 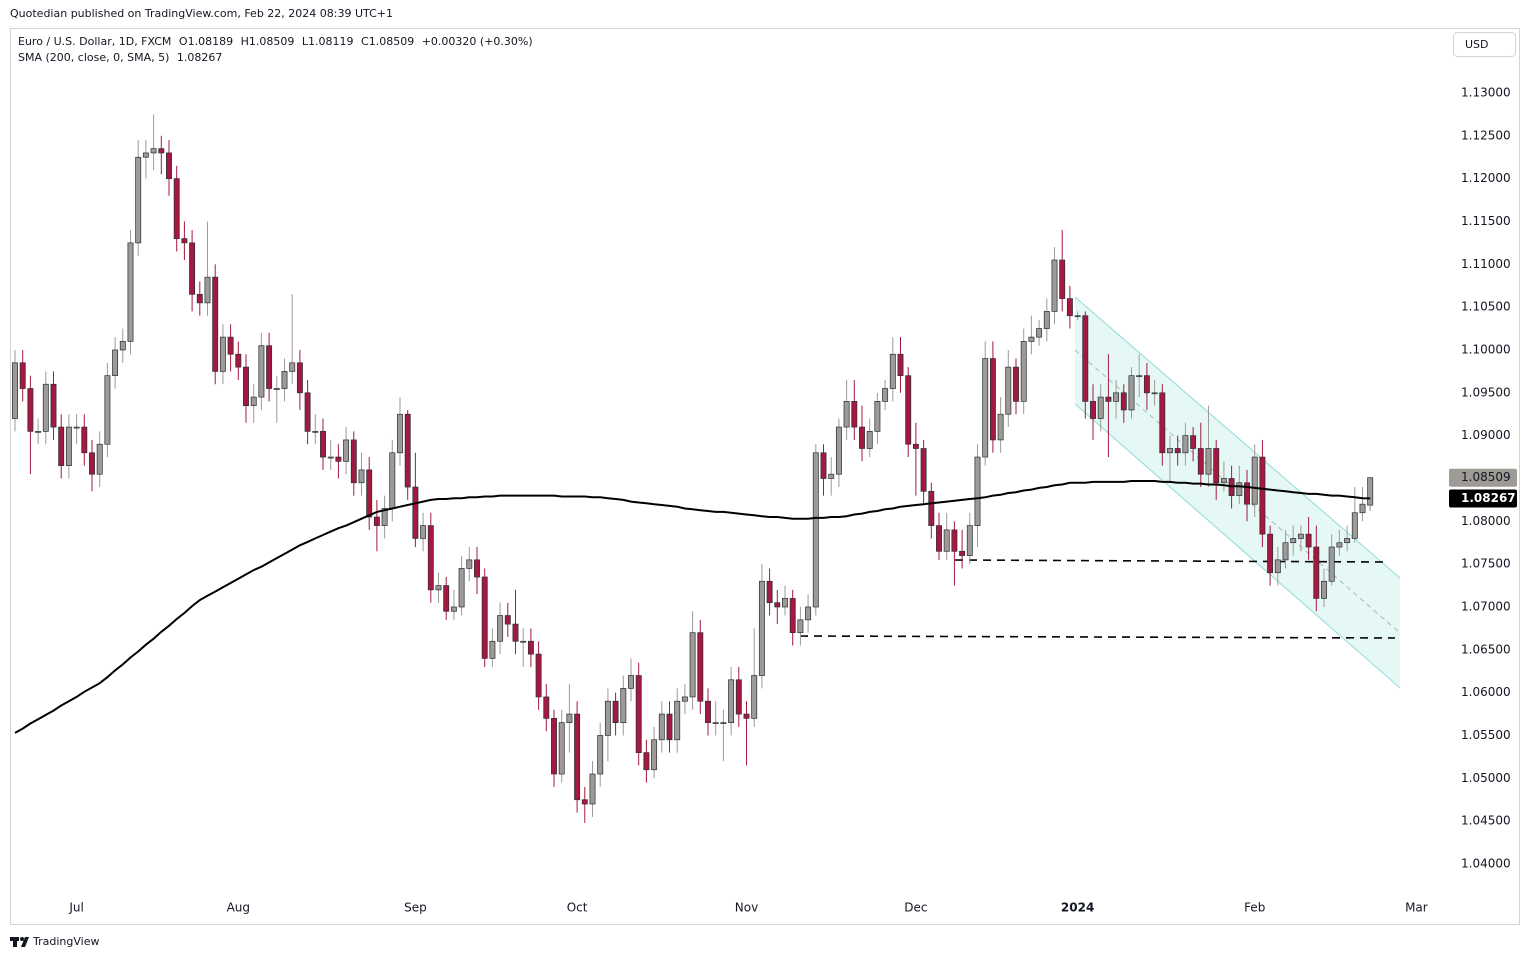 I want to click on brand-logo, so click(x=19, y=942).